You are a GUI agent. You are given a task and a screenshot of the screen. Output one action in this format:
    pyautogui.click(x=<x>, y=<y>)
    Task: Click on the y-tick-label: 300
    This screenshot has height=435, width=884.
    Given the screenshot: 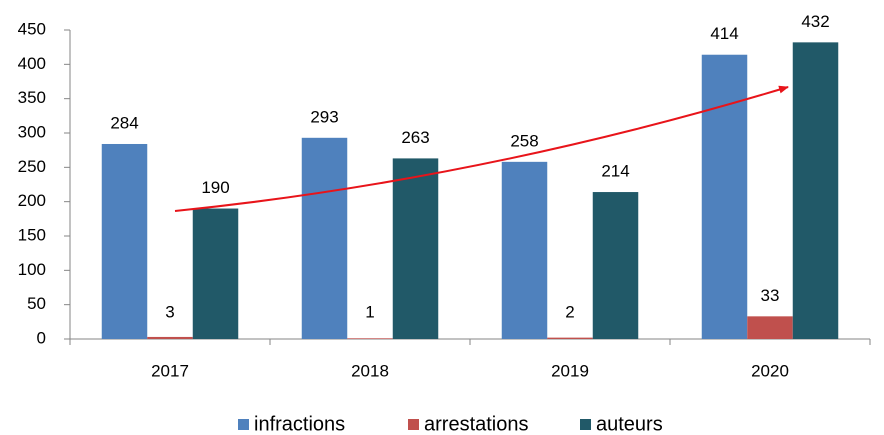 What is the action you would take?
    pyautogui.click(x=32, y=131)
    